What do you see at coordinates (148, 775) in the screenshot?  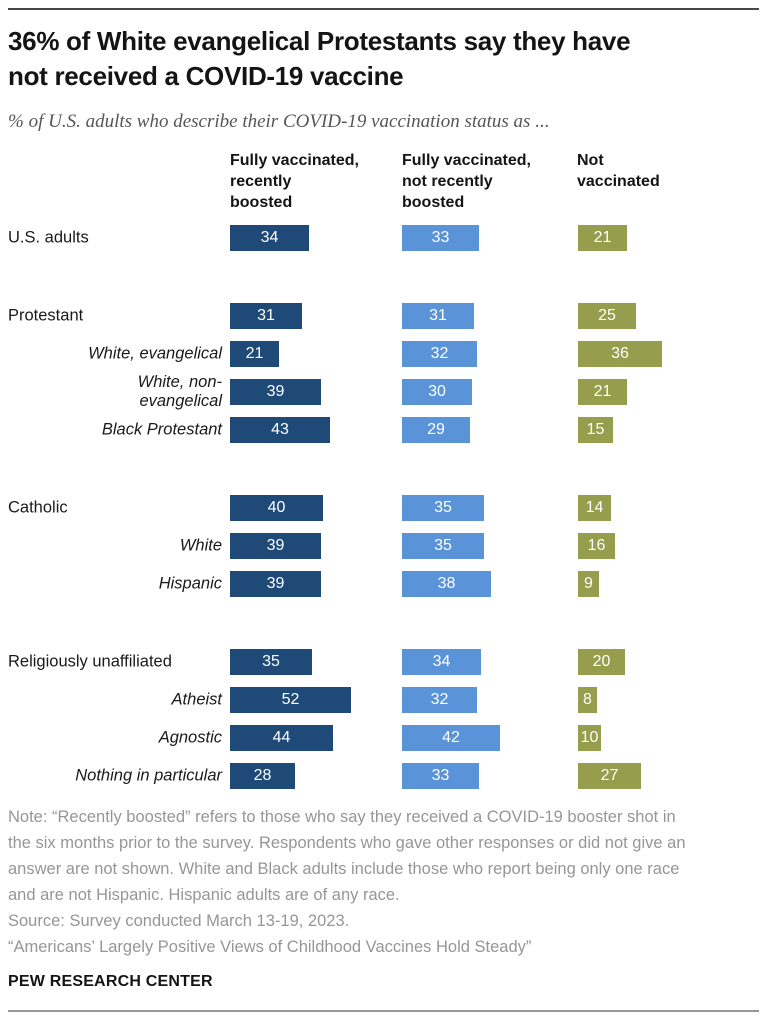 I see `row-label: Nothing in particular` at bounding box center [148, 775].